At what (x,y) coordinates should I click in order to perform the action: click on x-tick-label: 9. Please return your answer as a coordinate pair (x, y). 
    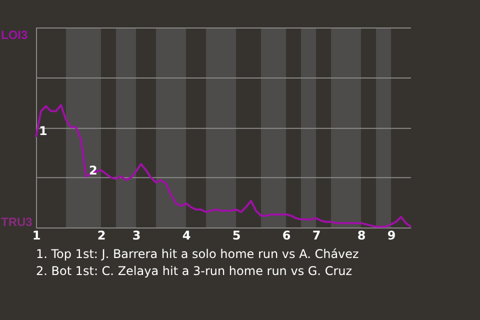
    Looking at the image, I should click on (391, 235).